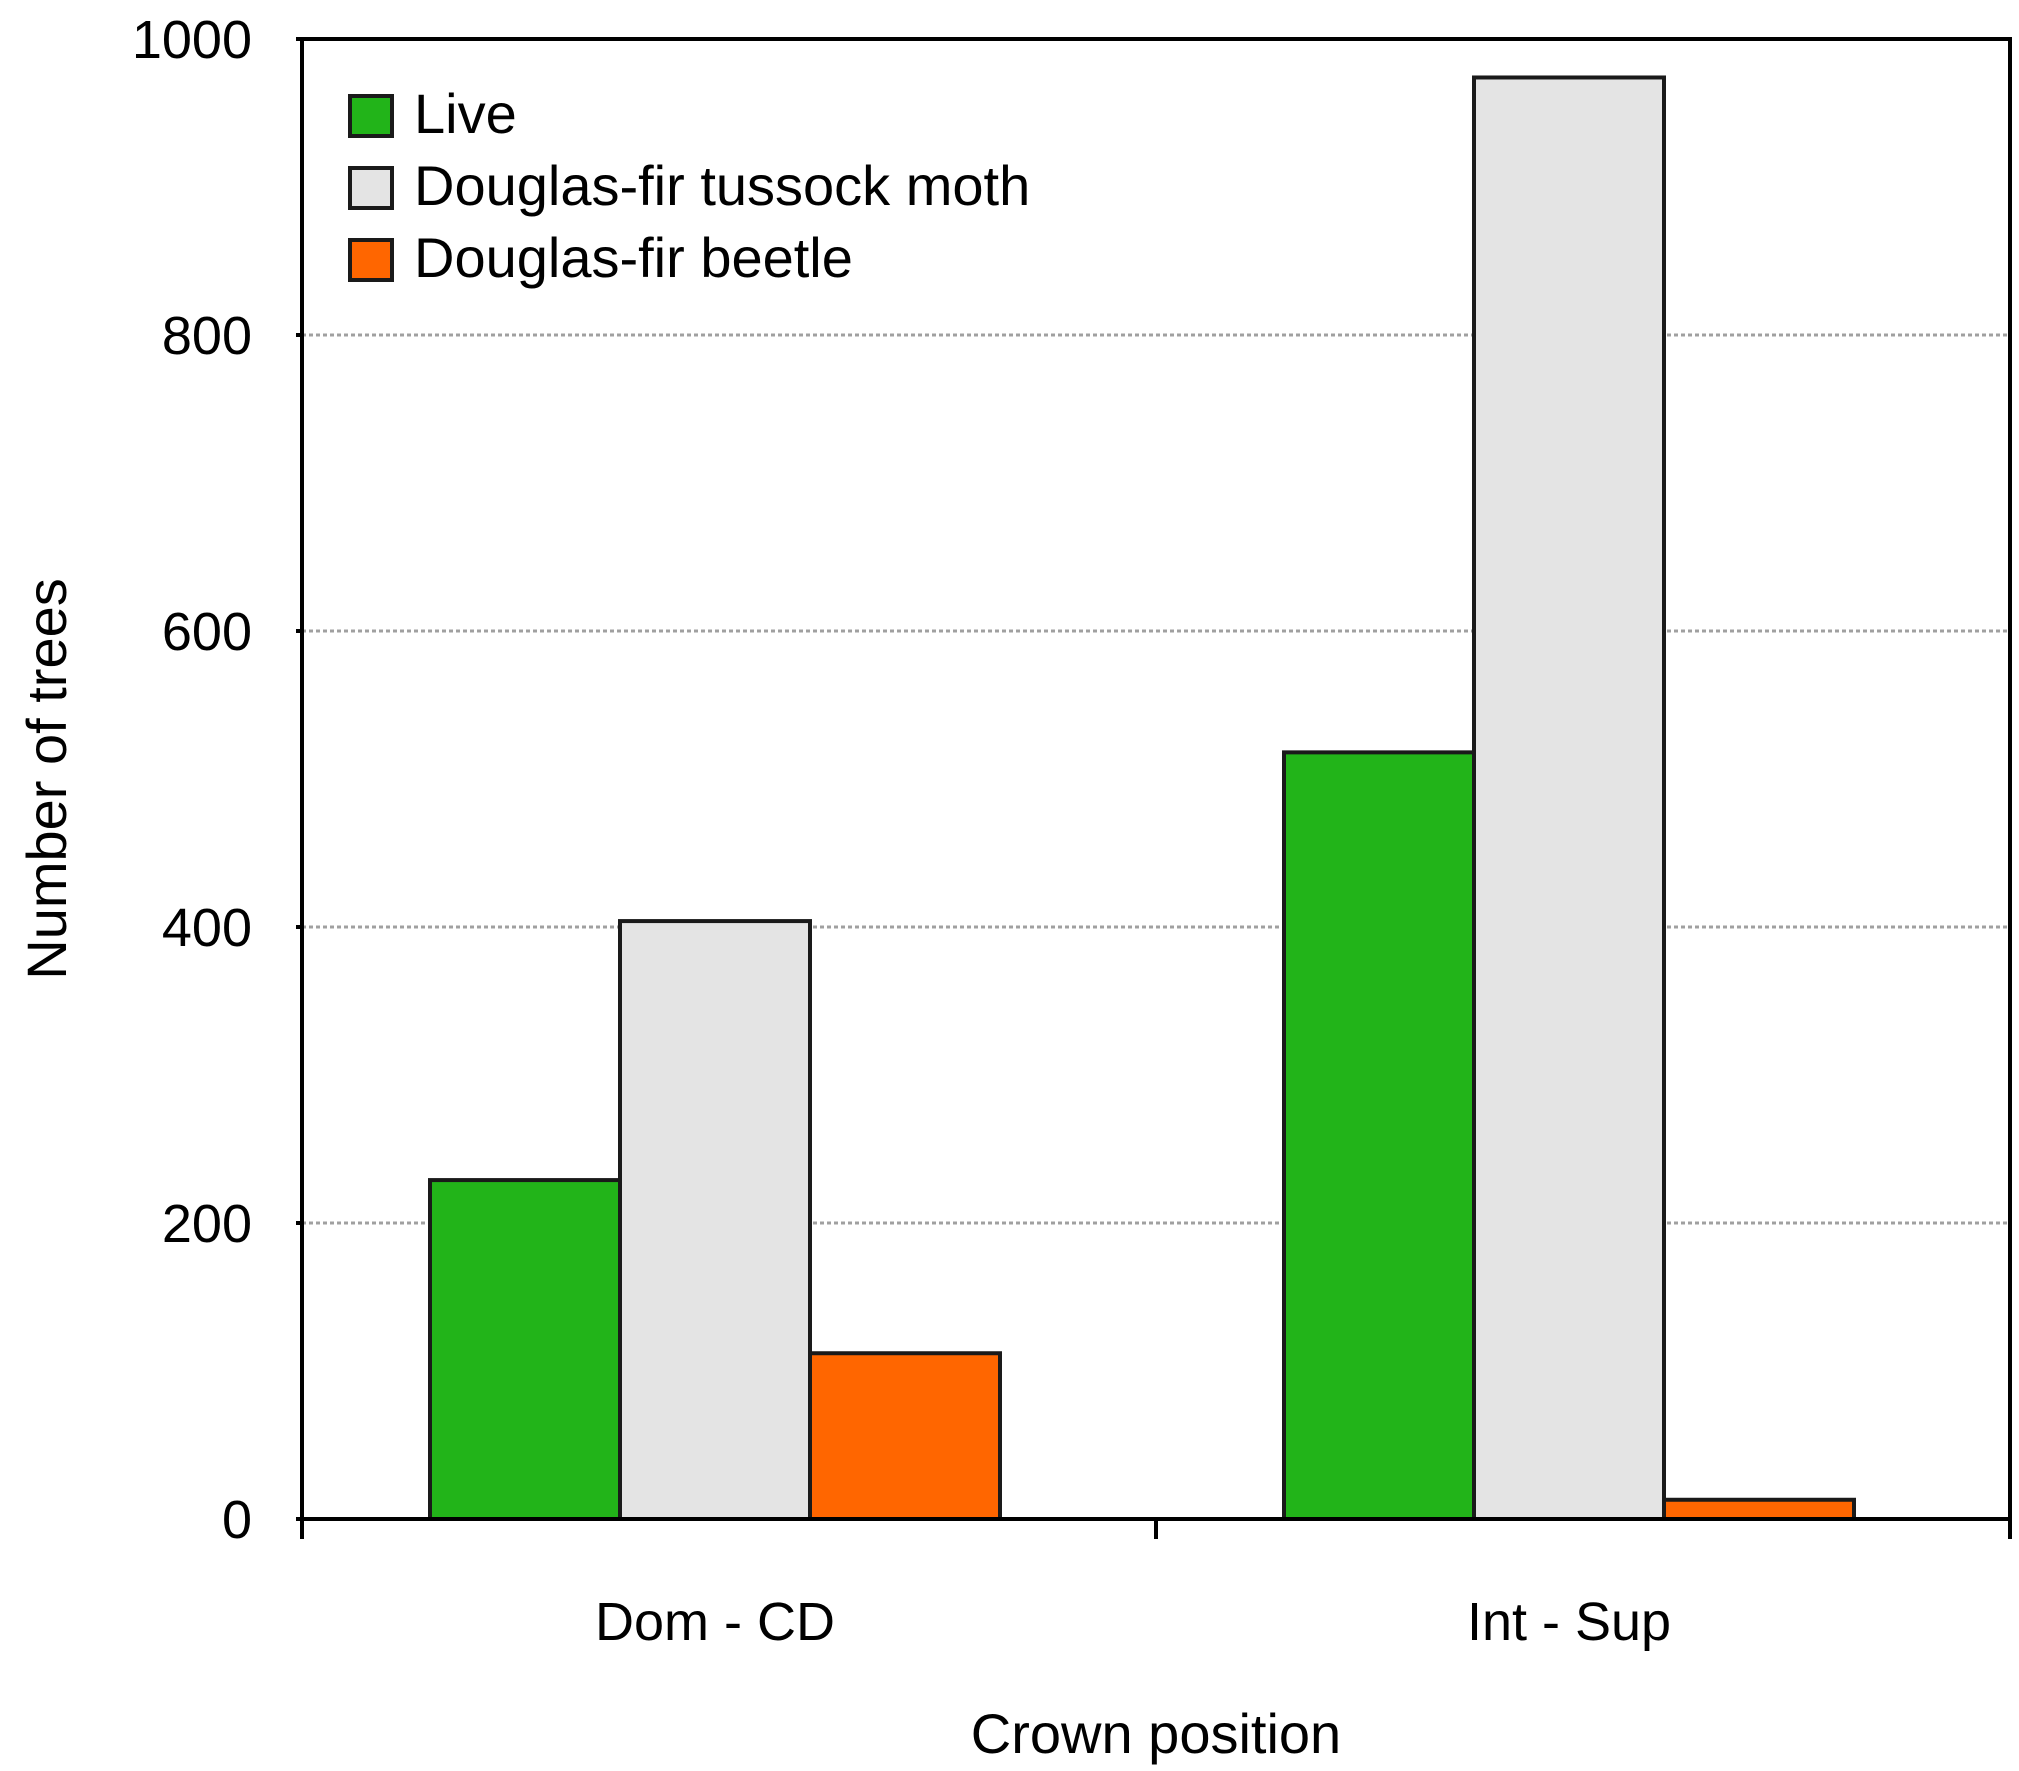 The width and height of the screenshot is (2019, 1771). Describe the element at coordinates (715, 1622) in the screenshot. I see `x-tick-label: Dom - CD` at that location.